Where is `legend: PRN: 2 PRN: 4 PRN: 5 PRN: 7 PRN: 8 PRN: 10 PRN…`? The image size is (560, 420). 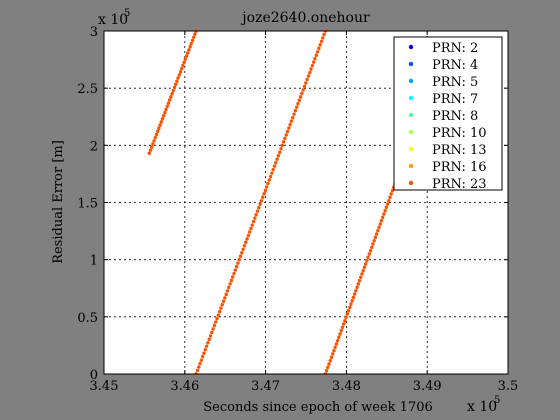 legend: PRN: 2 PRN: 4 PRN: 5 PRN: 7 PRN: 8 PRN: 10 PRN… is located at coordinates (448, 114).